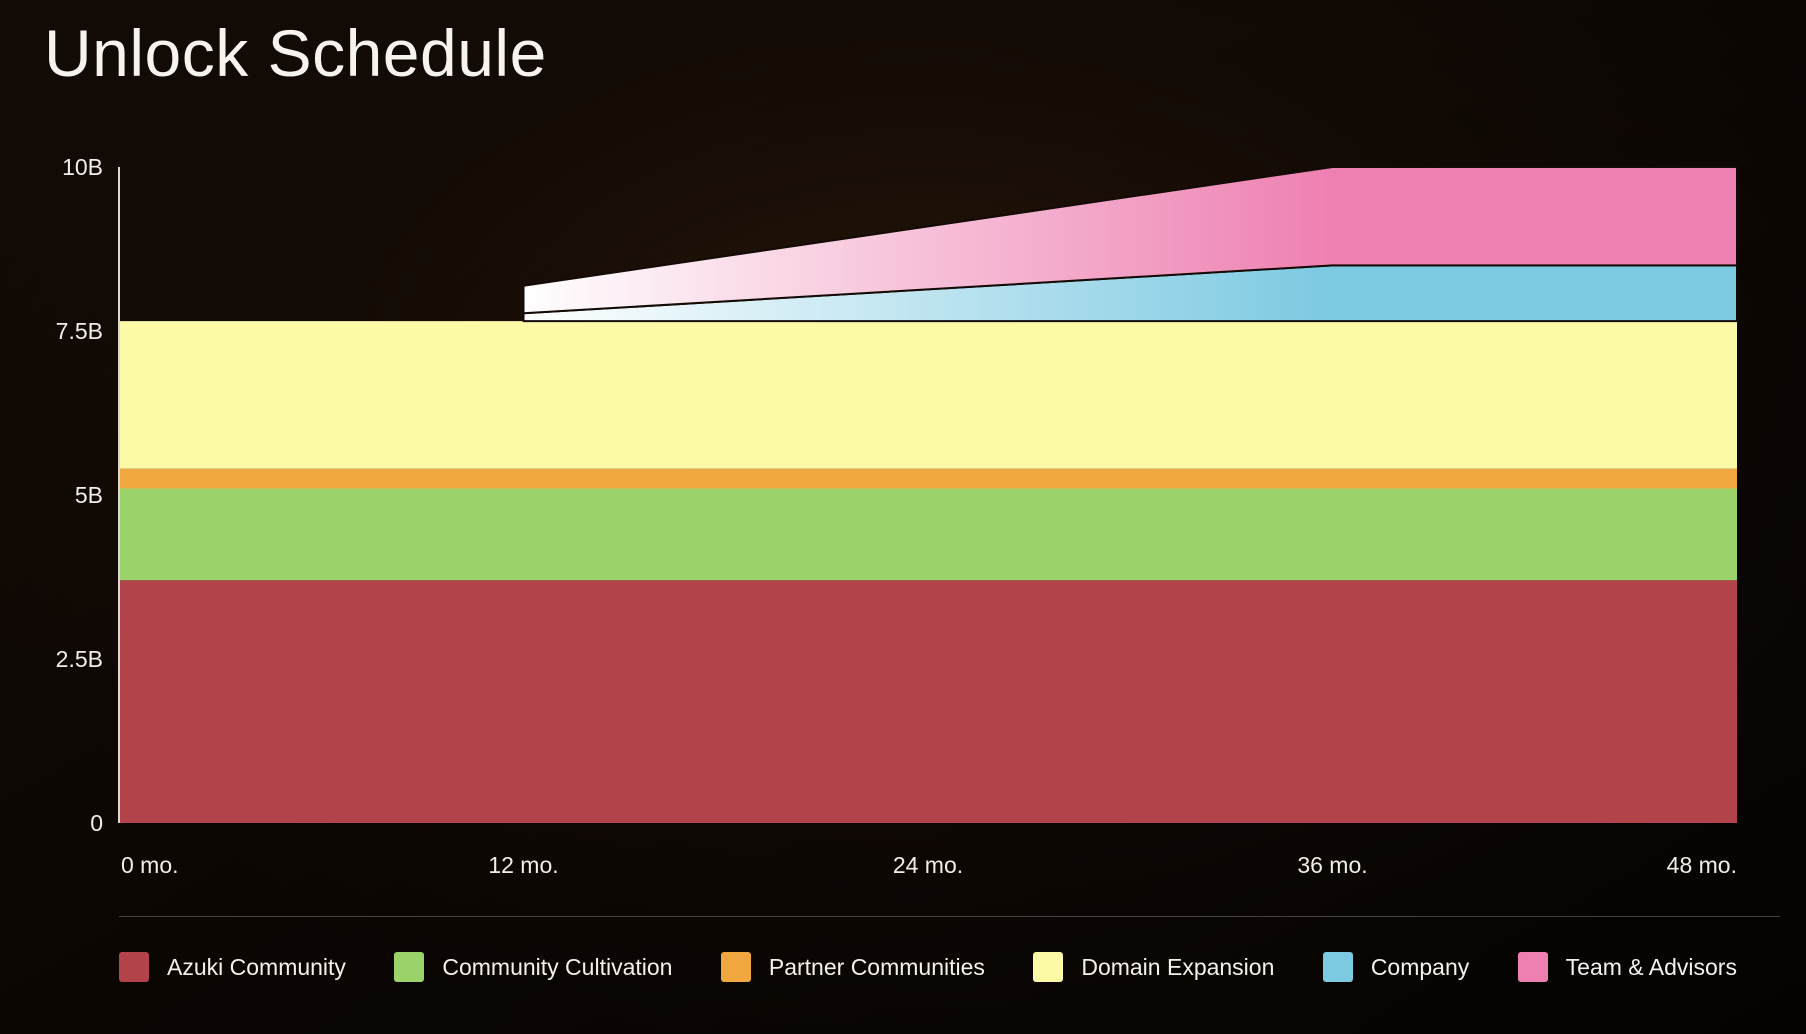 This screenshot has width=1806, height=1034. What do you see at coordinates (735, 967) in the screenshot?
I see `legend-swatch-partner-communities` at bounding box center [735, 967].